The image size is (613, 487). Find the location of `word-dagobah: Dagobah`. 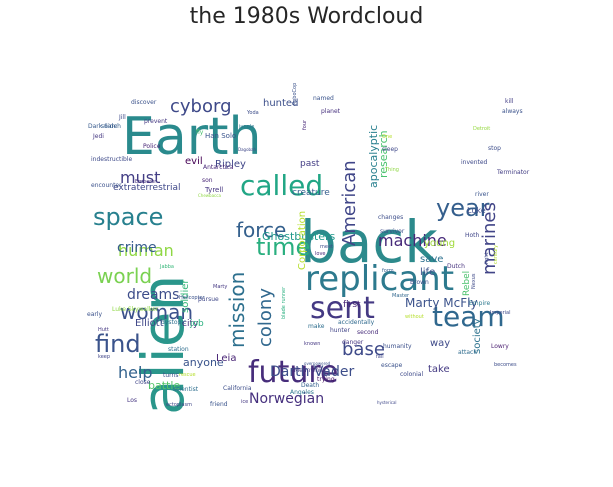

word-dagobah: Dagobah is located at coordinates (247, 149).